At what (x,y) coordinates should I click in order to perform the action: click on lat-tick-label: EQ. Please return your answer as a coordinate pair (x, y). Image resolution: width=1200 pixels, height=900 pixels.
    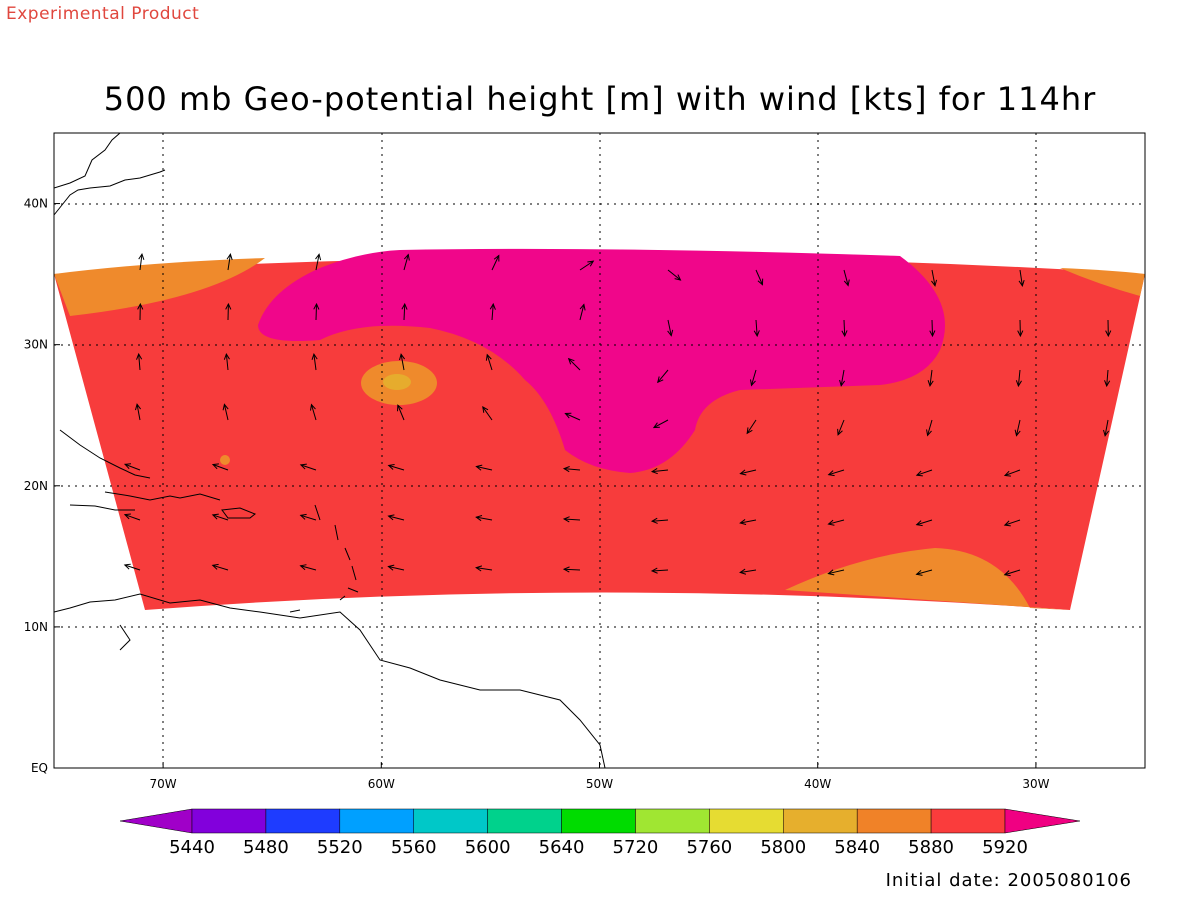
    Looking at the image, I should click on (39, 768).